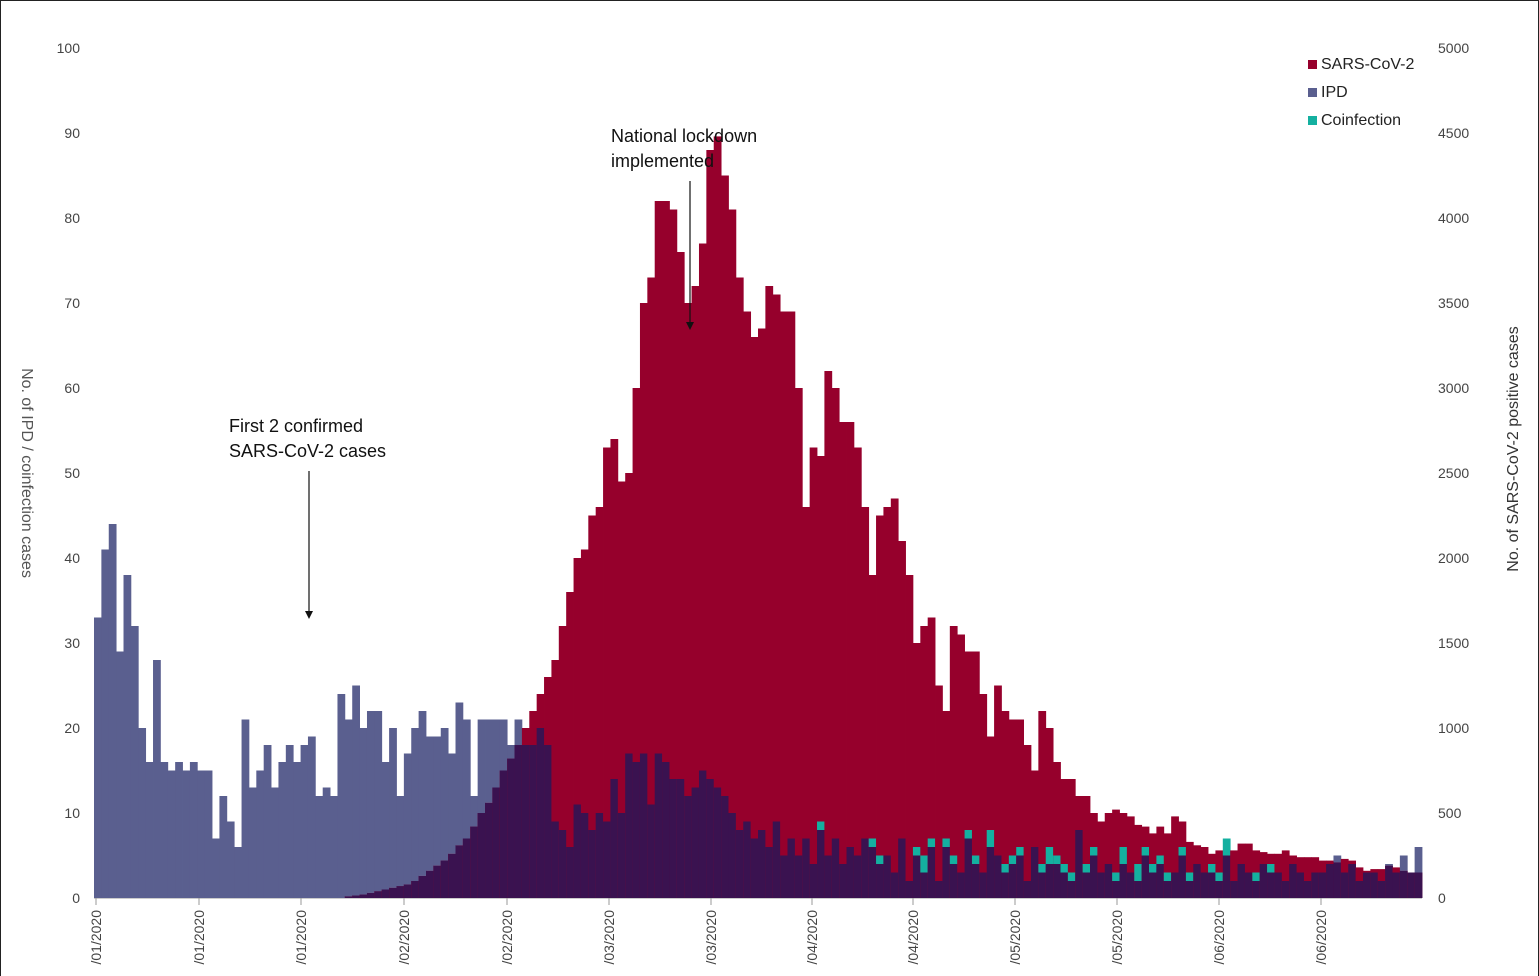  Describe the element at coordinates (812, 937) in the screenshot. I see `x-tick-label: /04/2020` at that location.